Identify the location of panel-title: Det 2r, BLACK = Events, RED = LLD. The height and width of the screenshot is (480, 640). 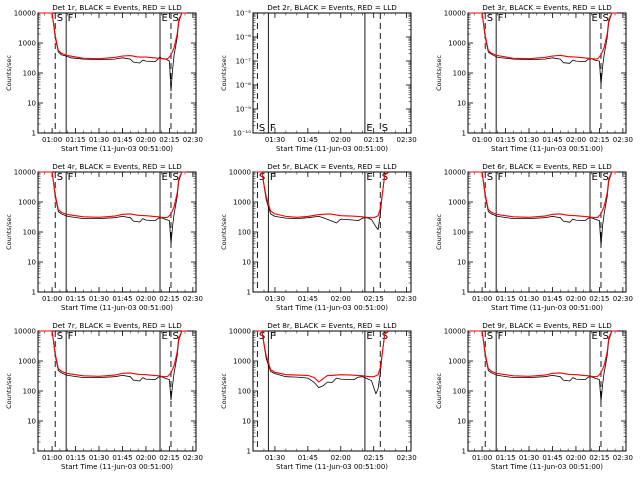
(332, 7).